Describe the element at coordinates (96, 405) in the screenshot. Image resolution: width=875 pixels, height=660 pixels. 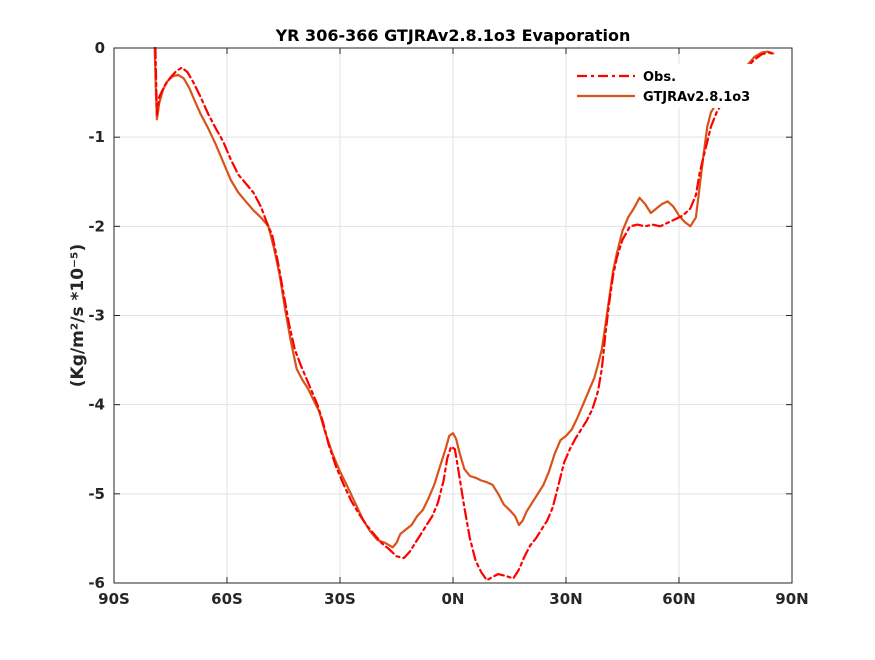
I see `y-tick-label: -4` at that location.